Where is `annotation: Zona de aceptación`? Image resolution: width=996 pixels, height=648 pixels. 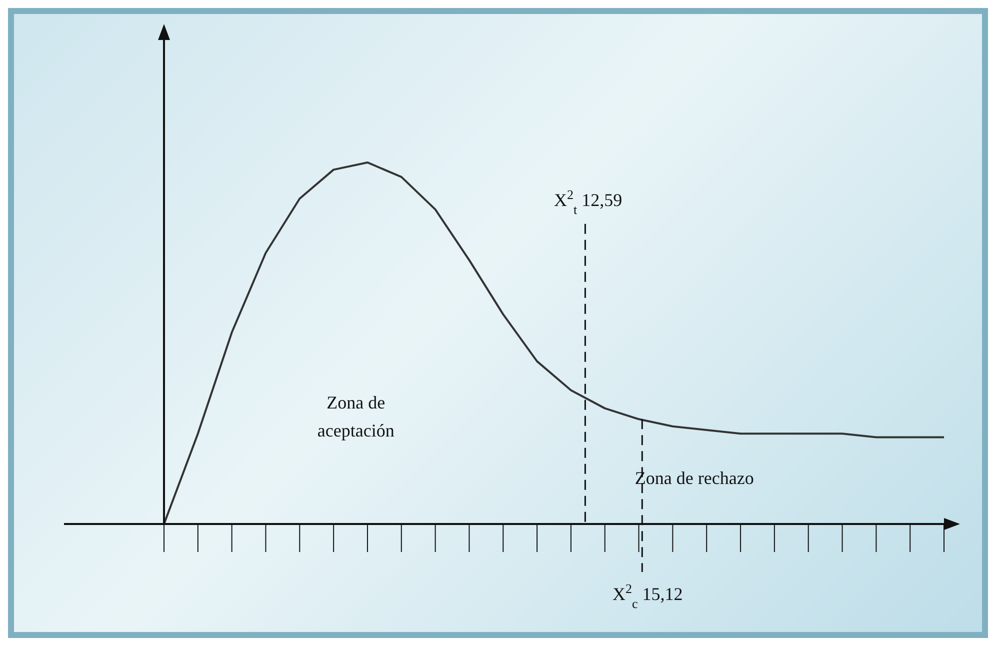 annotation: Zona de aceptación is located at coordinates (355, 416).